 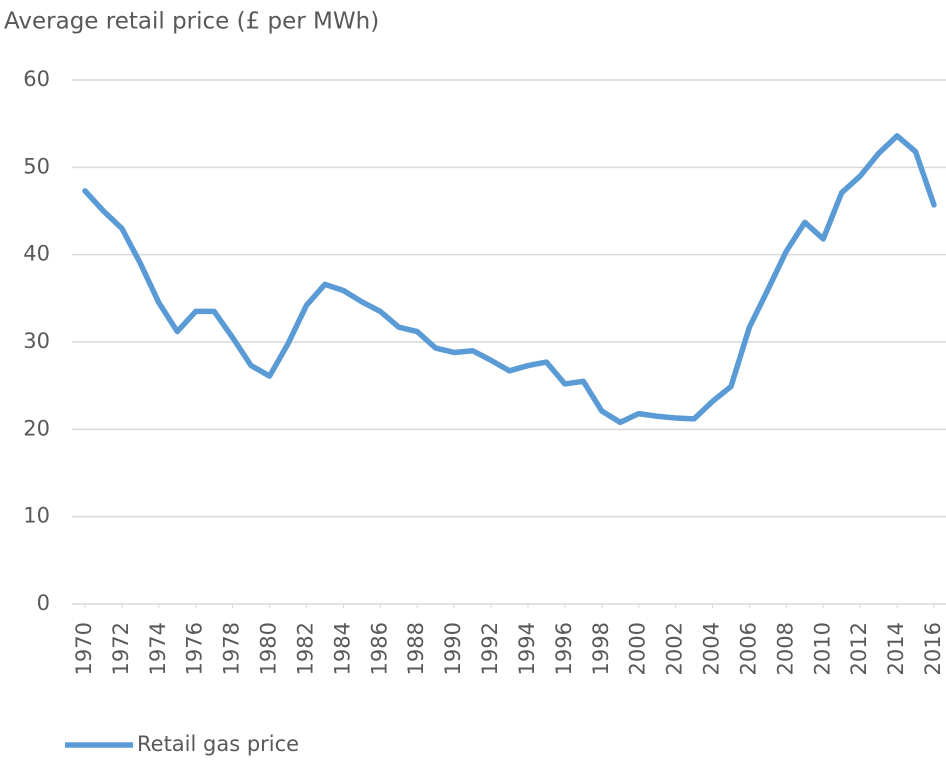 I want to click on x-tick-label: 1990, so click(x=453, y=648).